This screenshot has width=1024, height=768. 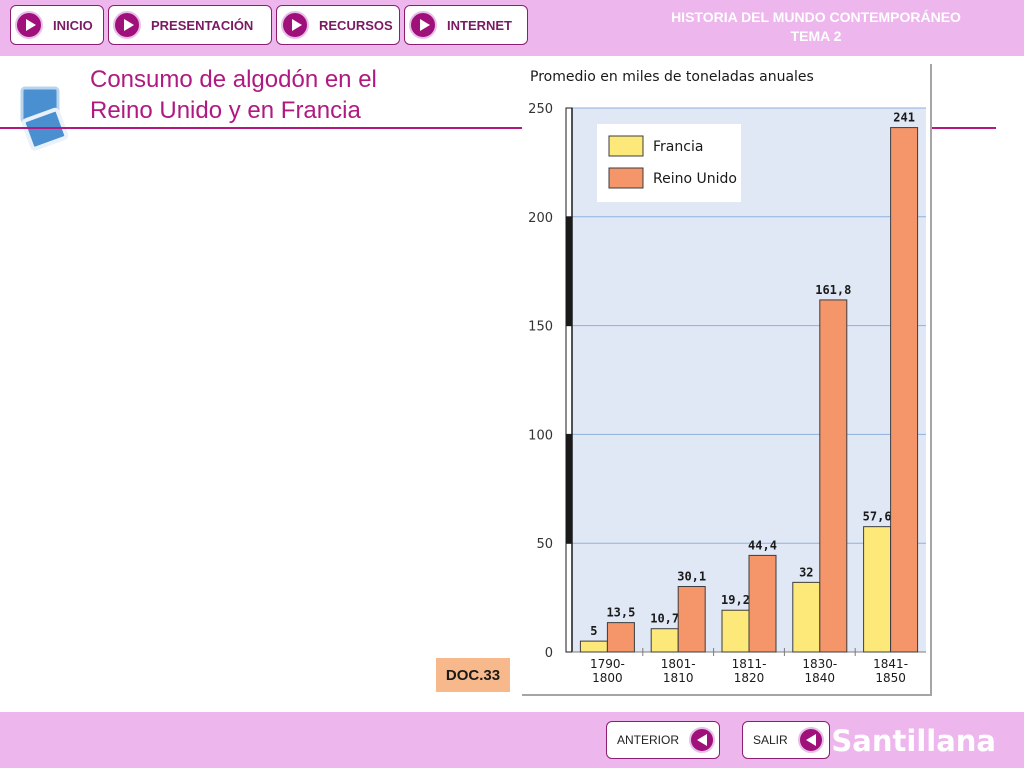 What do you see at coordinates (877, 517) in the screenshot?
I see `data-label: 57,6` at bounding box center [877, 517].